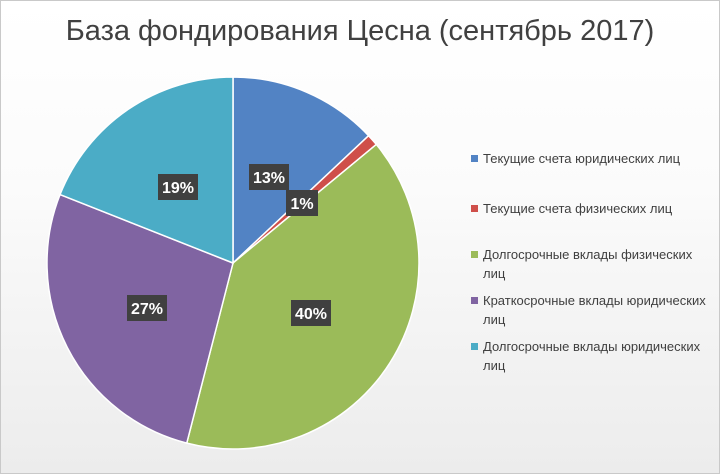 The image size is (720, 474). I want to click on data-label: 27%, so click(147, 308).